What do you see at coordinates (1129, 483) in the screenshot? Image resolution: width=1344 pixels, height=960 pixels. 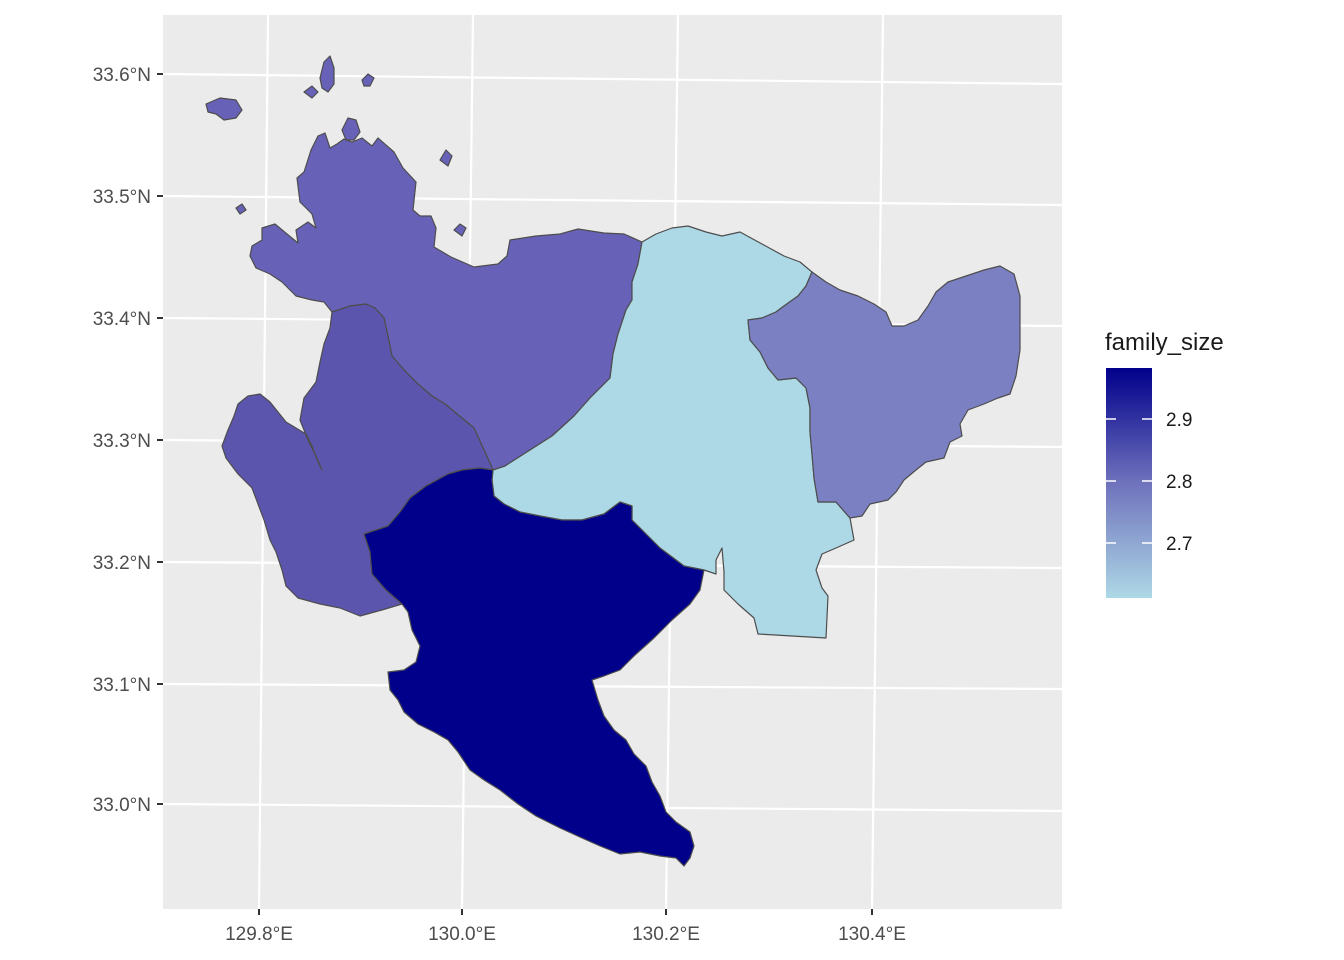 I see `legend-colorbar` at bounding box center [1129, 483].